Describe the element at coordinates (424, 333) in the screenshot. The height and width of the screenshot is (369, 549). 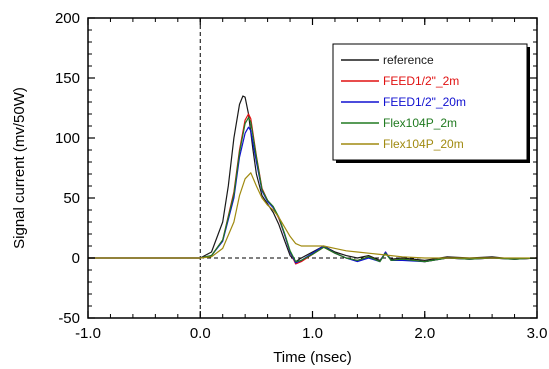
I see `x-tick-label: 2.0` at that location.